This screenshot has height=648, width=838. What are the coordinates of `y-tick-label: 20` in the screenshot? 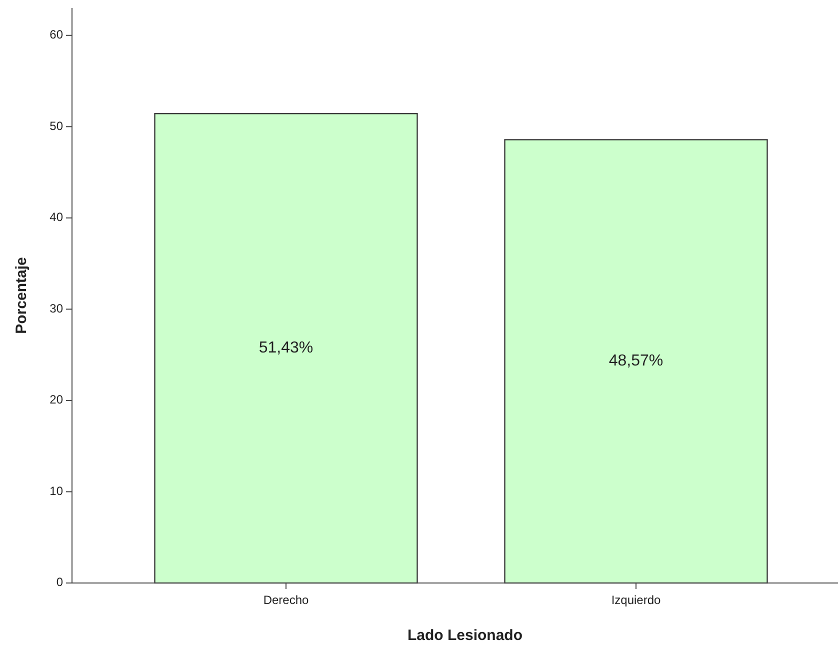 It's located at (57, 399).